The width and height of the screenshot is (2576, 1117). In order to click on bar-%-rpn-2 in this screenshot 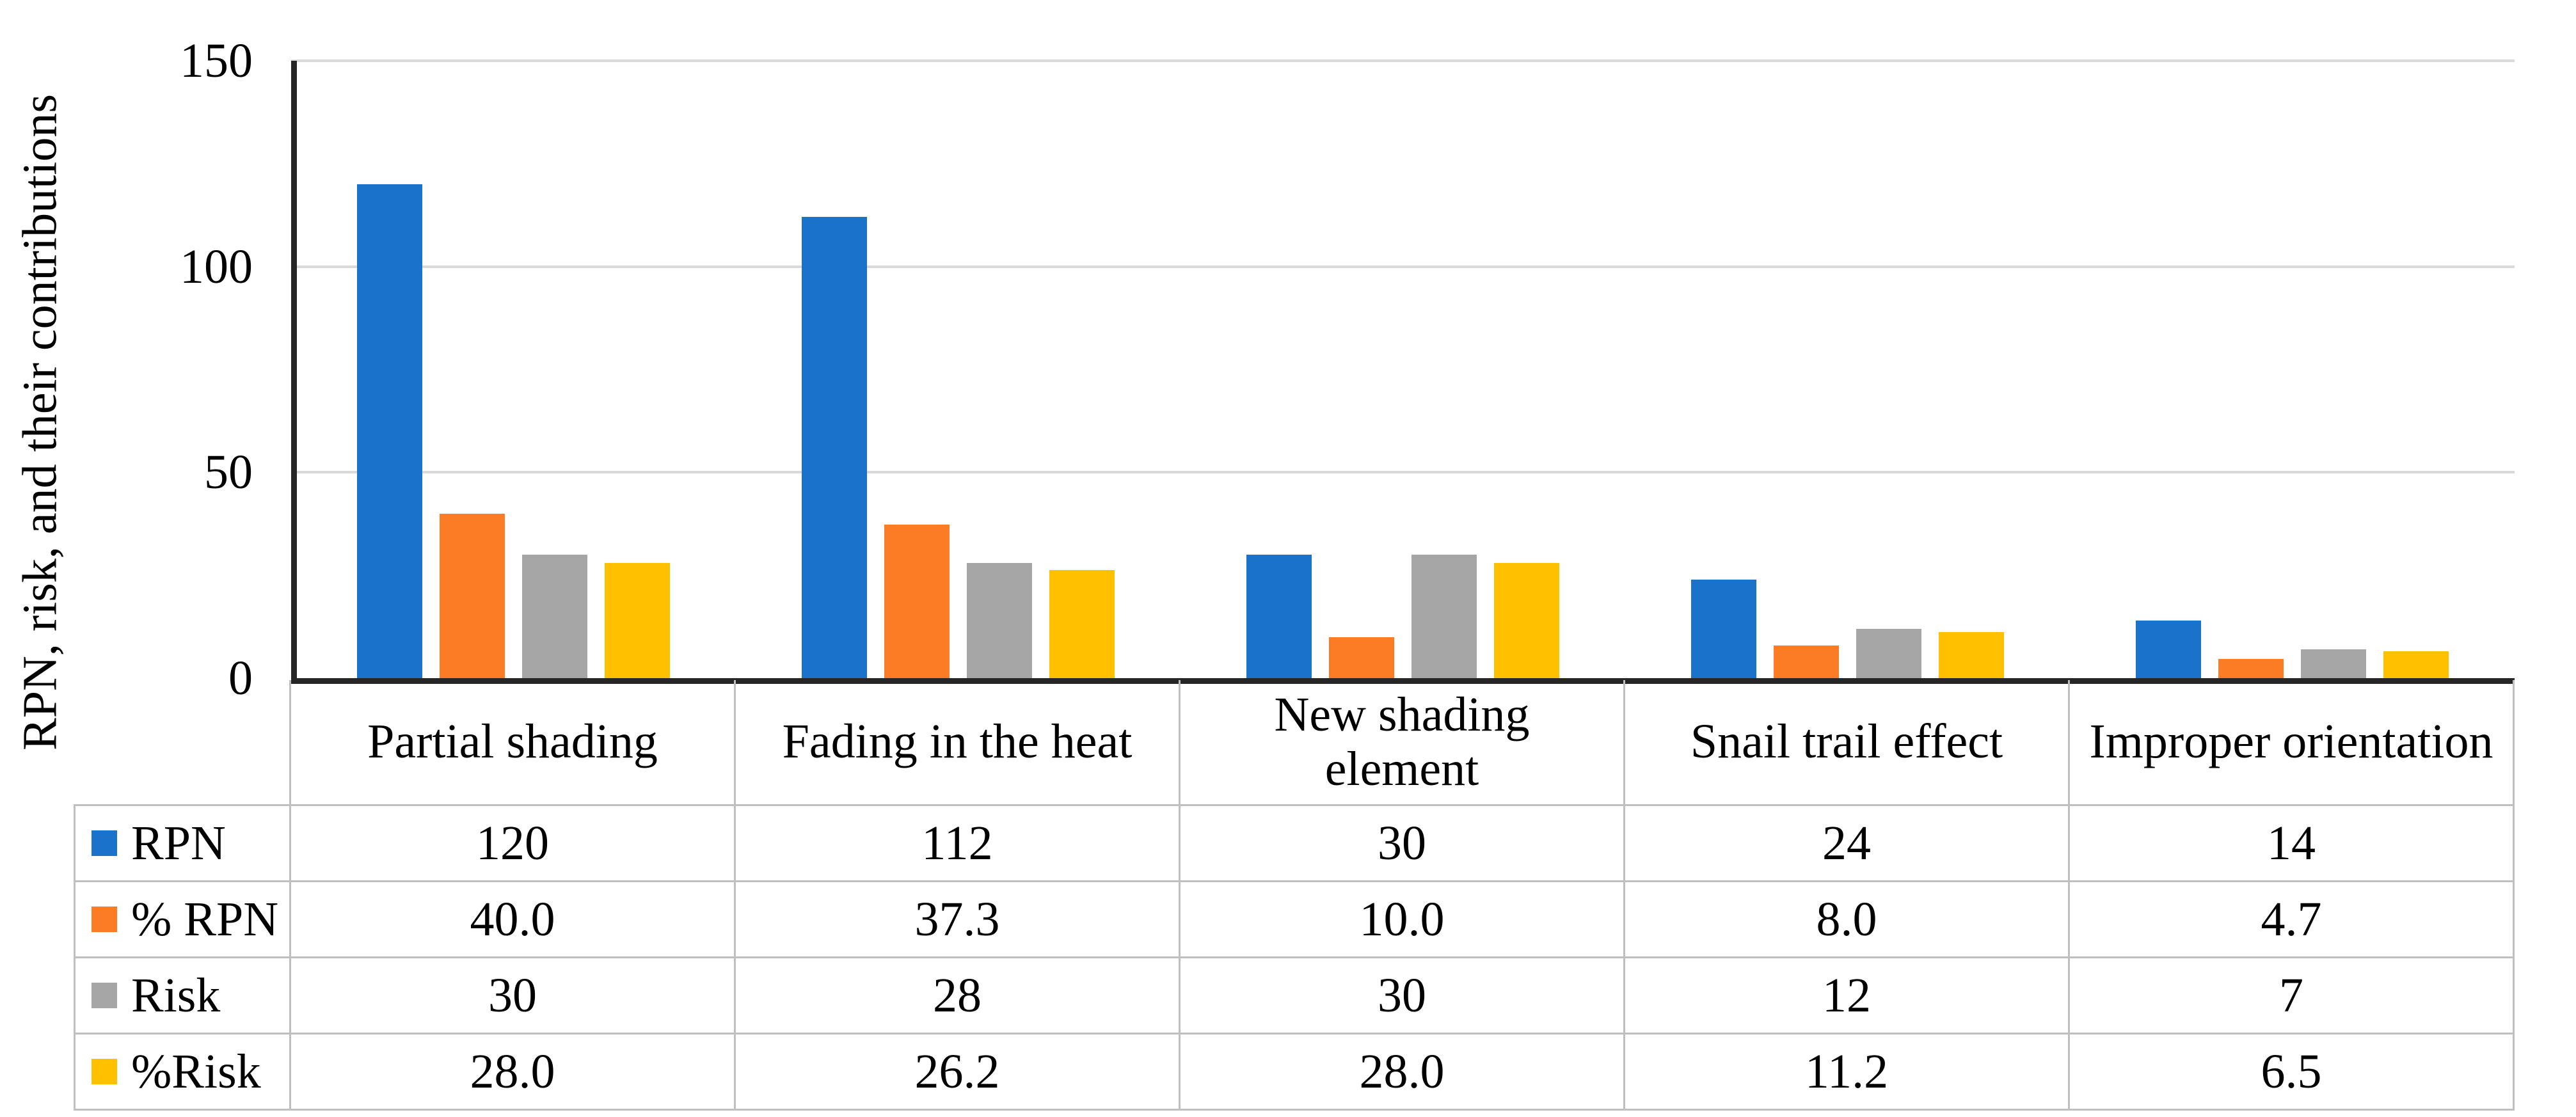, I will do `click(917, 601)`.